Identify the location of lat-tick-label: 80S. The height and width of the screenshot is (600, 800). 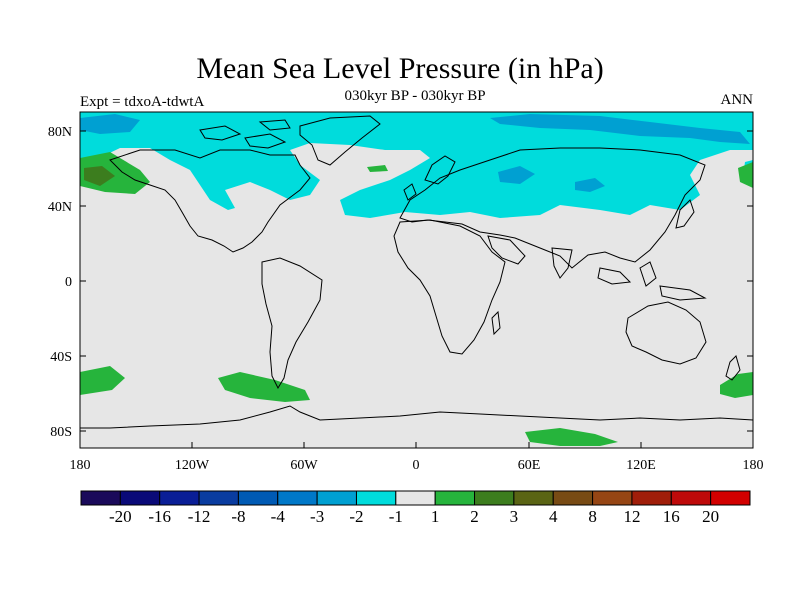
(61, 432).